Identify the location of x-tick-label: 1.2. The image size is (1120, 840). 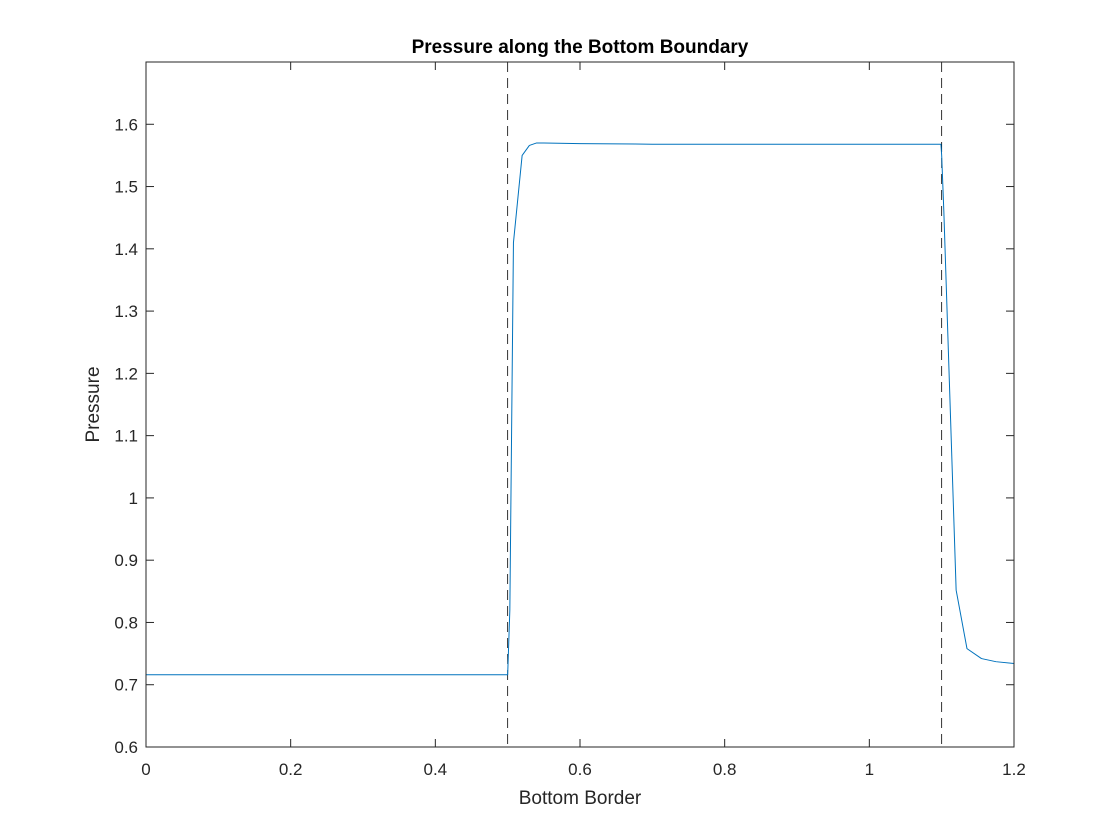
(1014, 769).